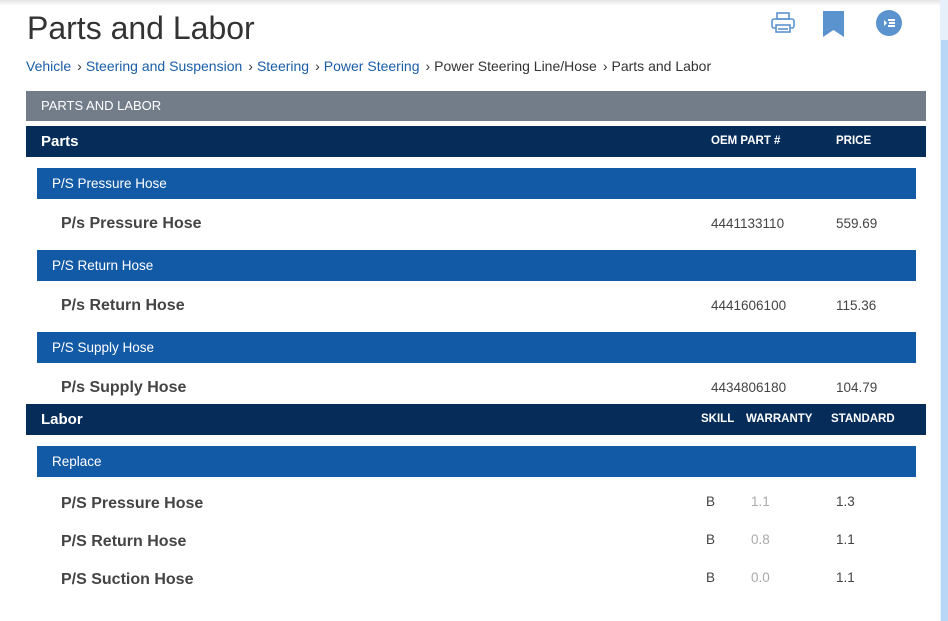 This screenshot has width=948, height=621. I want to click on breadcrumb-power-steering: Power Steering, so click(371, 66).